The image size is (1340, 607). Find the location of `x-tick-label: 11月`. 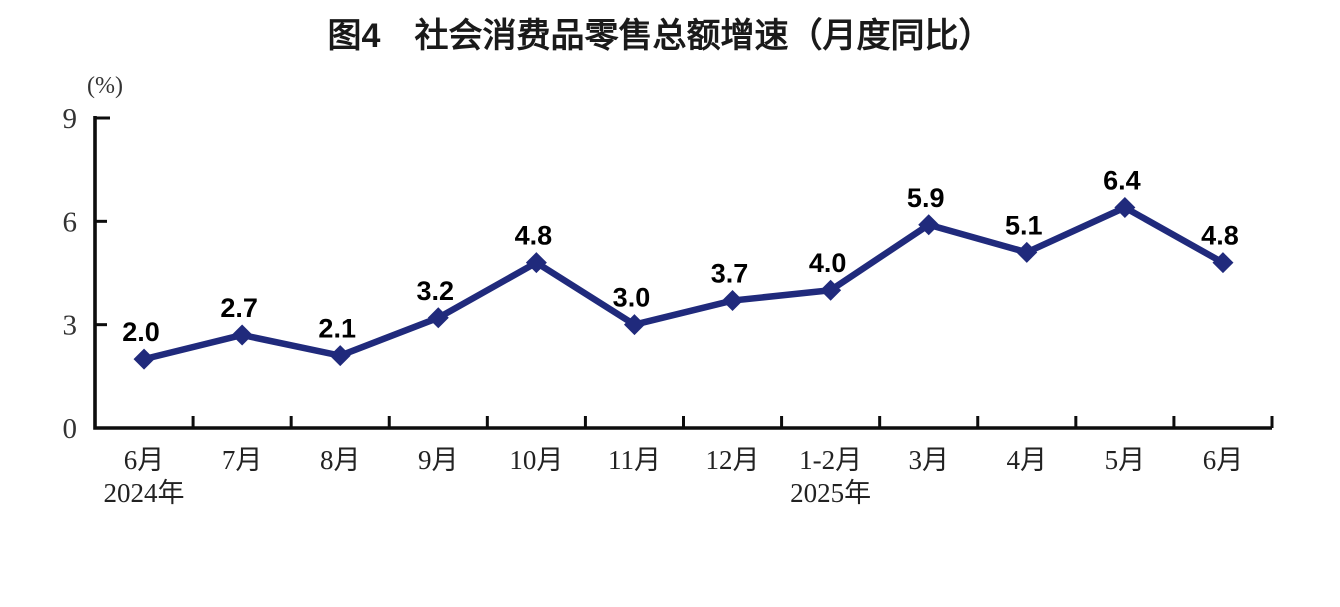

x-tick-label: 11月 is located at coordinates (634, 460).